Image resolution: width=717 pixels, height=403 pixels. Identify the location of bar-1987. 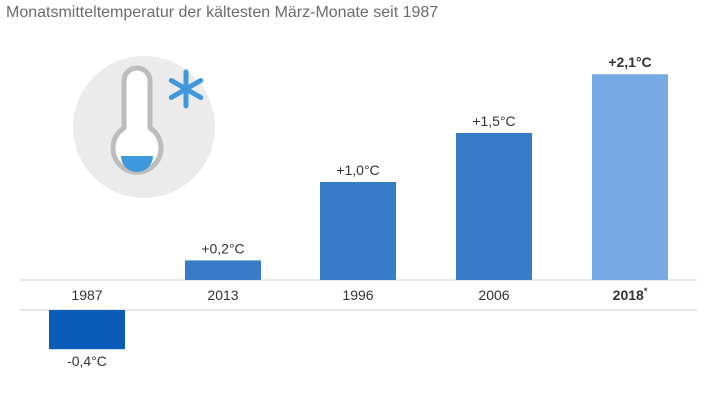
(87, 330).